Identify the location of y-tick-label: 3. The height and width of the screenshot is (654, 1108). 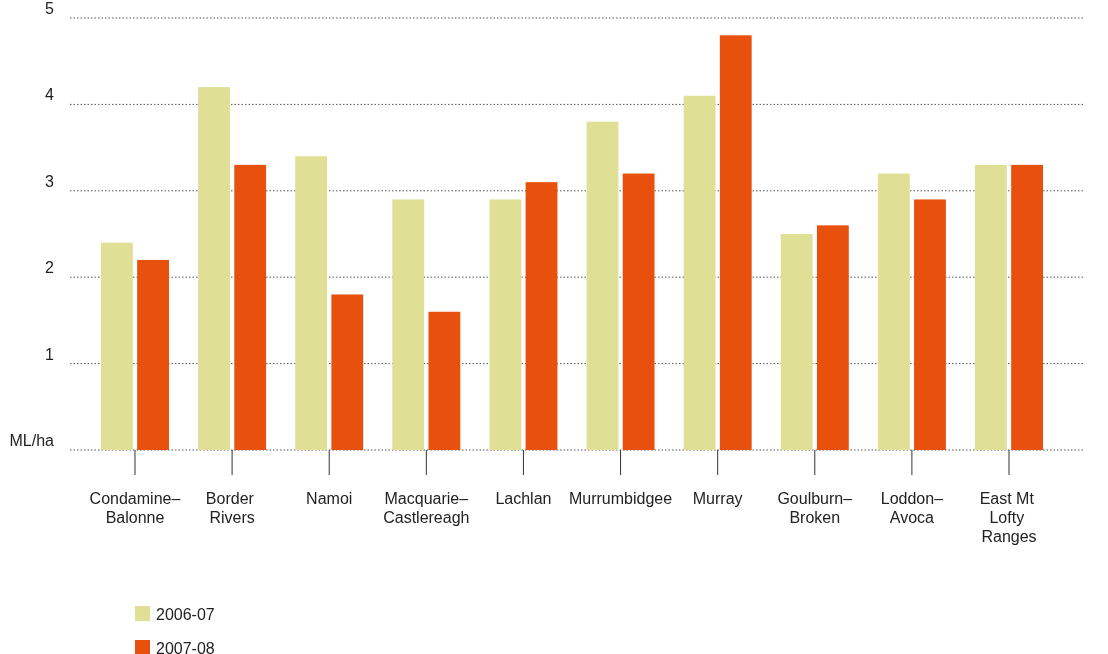
(50, 181).